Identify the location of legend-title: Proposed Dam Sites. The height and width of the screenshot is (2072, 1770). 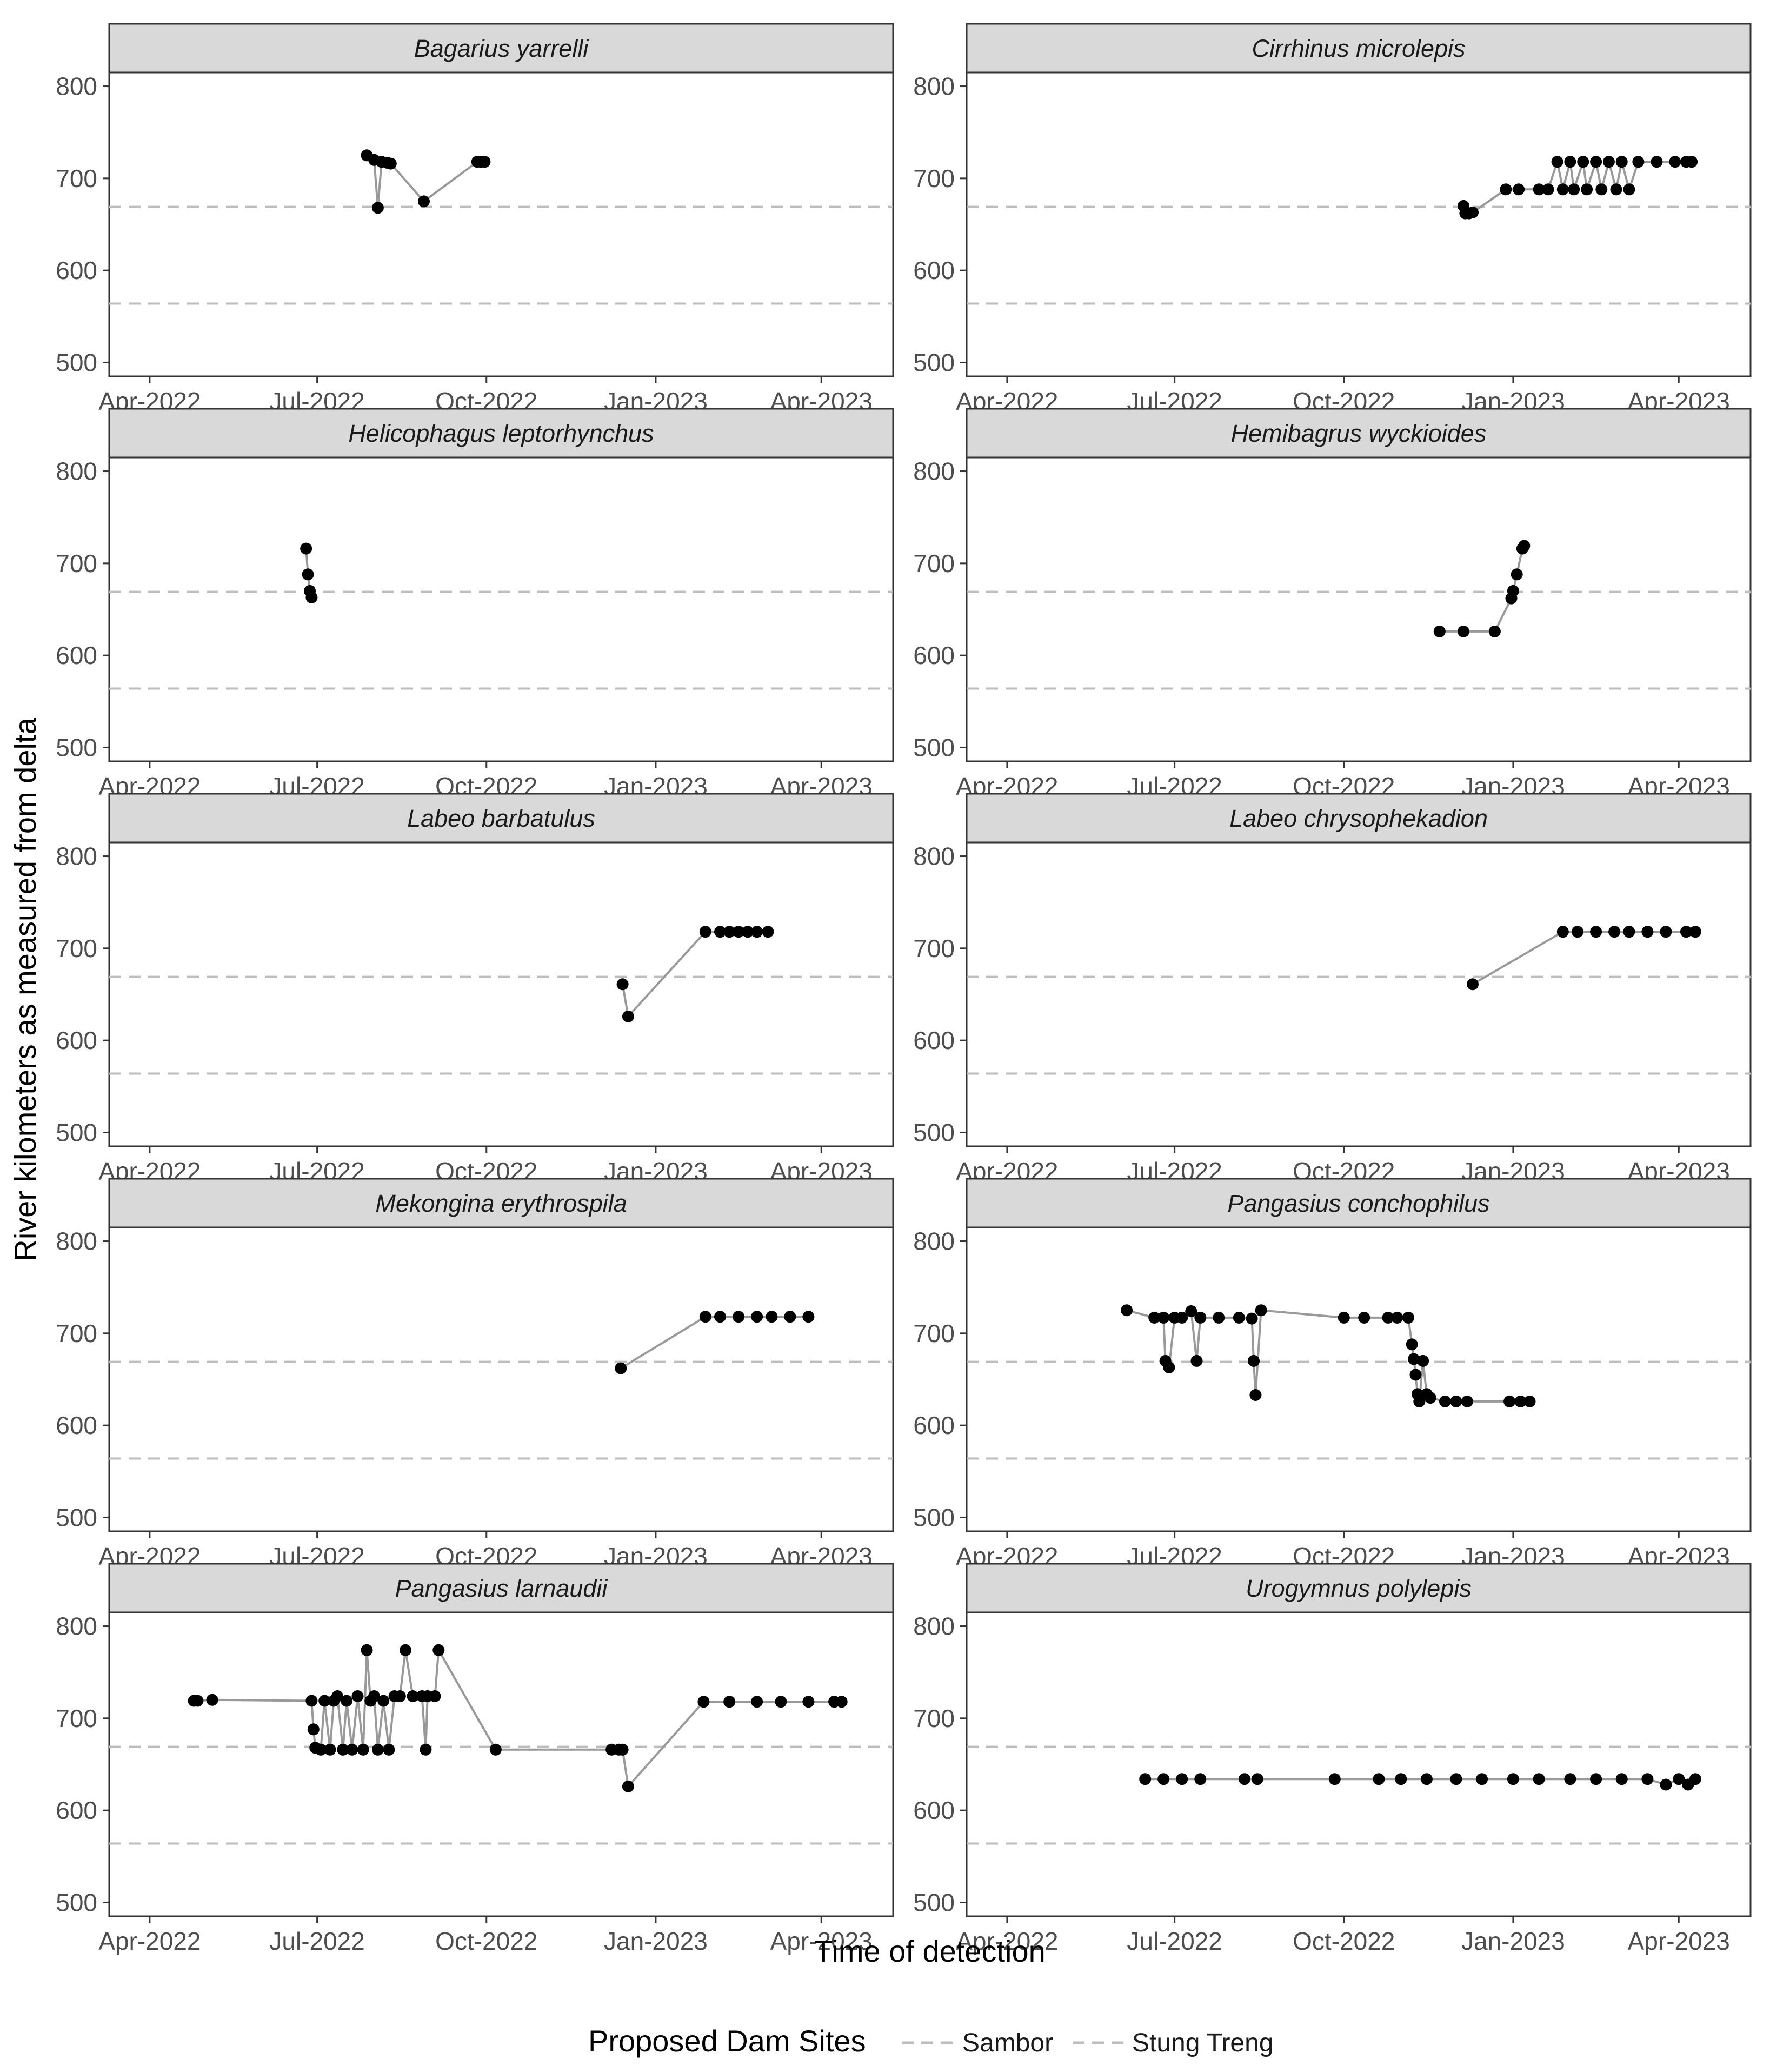
(727, 2041).